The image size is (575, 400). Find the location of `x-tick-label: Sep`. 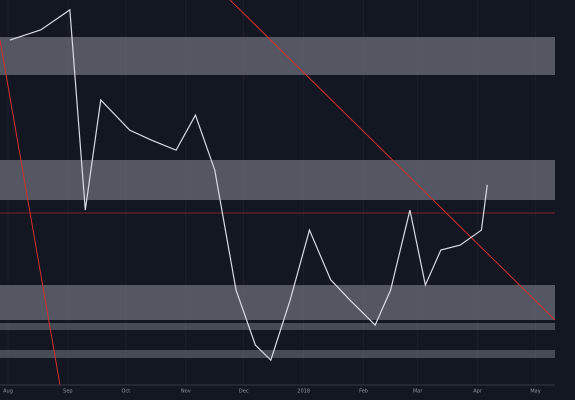

x-tick-label: Sep is located at coordinates (67, 392).